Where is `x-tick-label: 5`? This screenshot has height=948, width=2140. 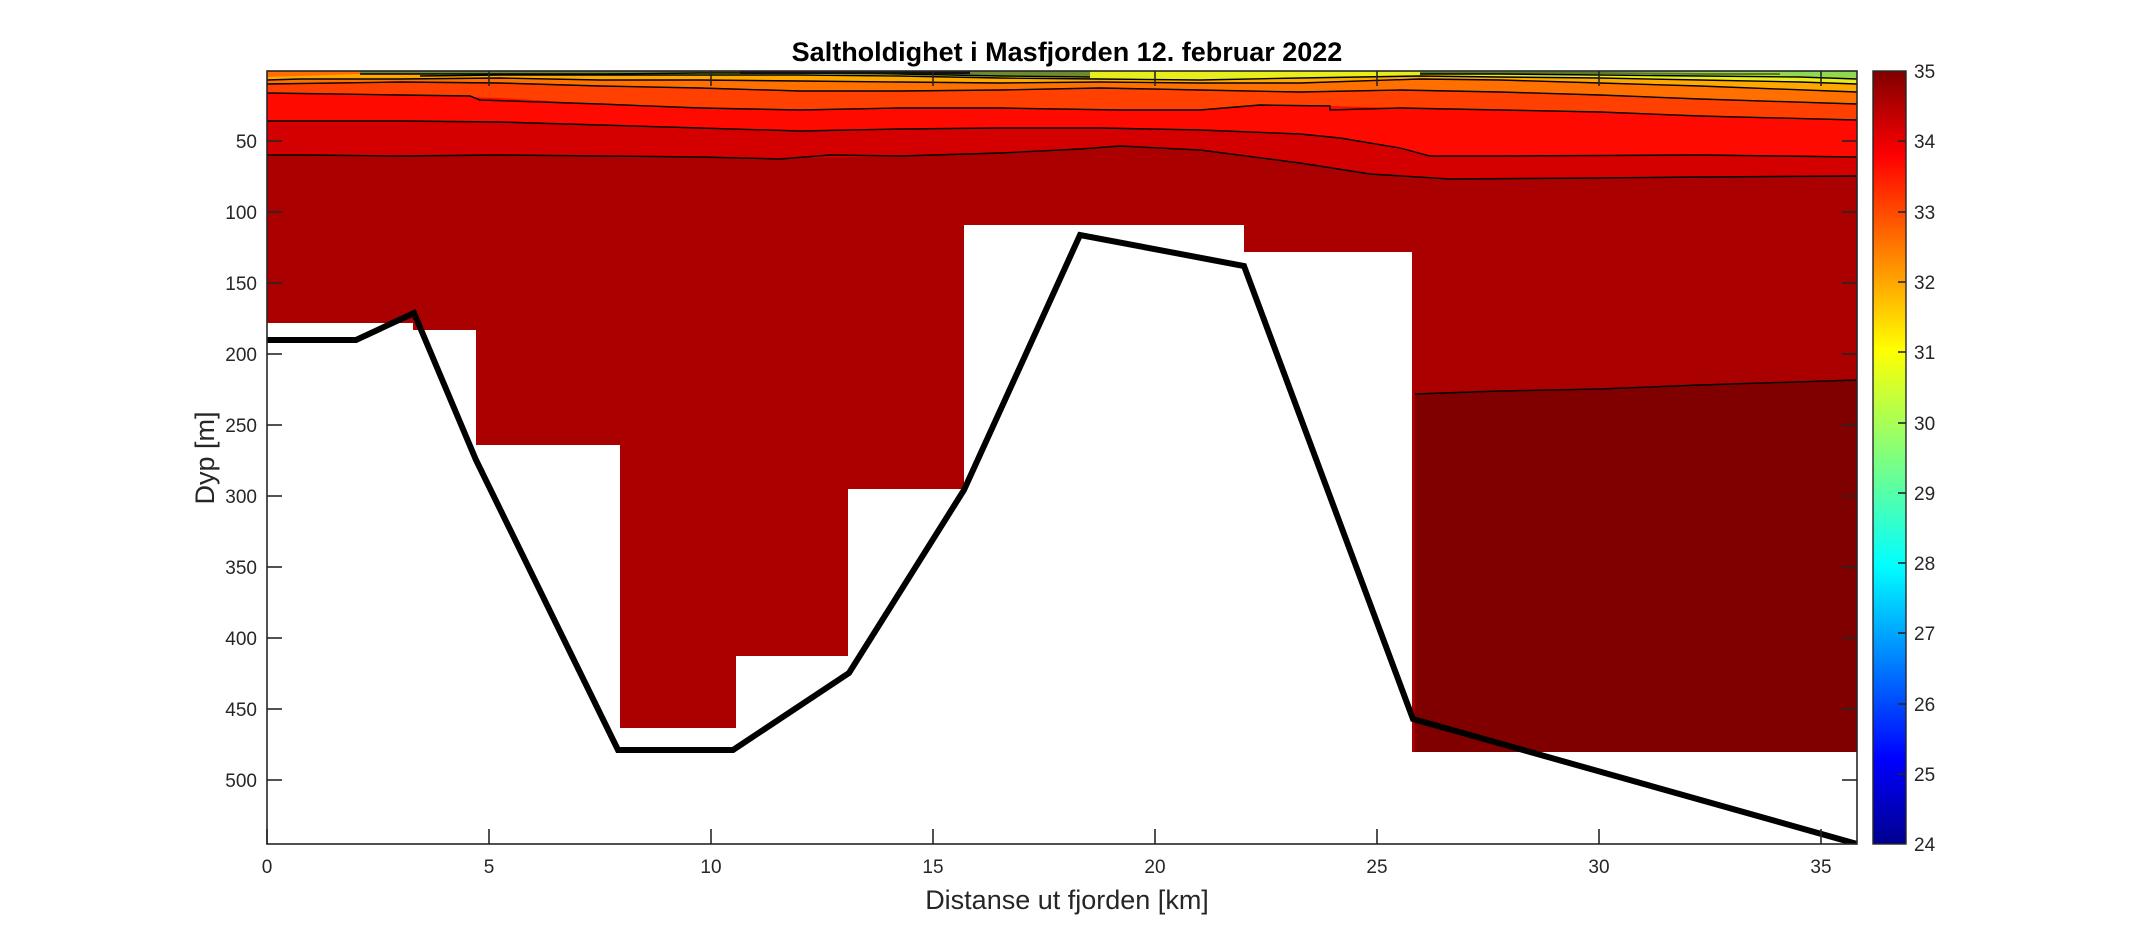 x-tick-label: 5 is located at coordinates (489, 867).